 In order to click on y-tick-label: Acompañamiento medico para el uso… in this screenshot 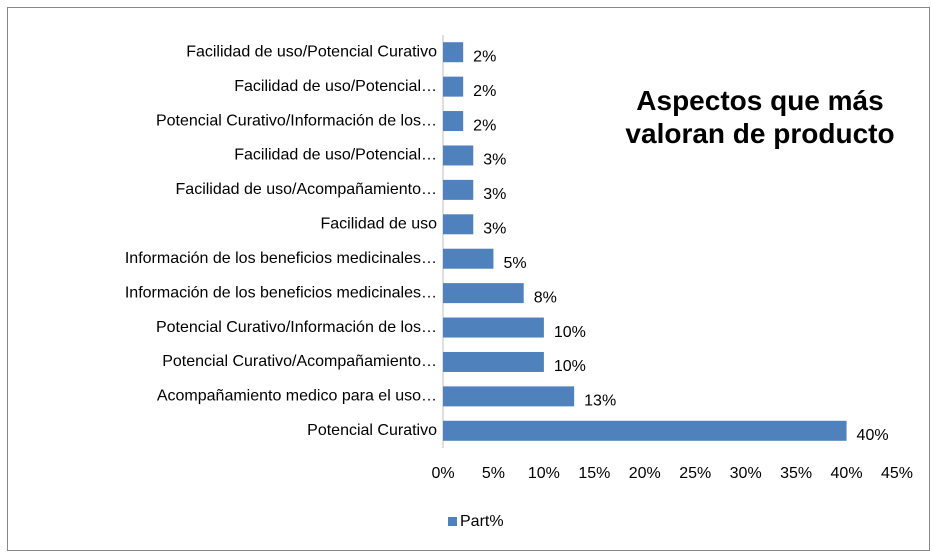, I will do `click(297, 396)`.